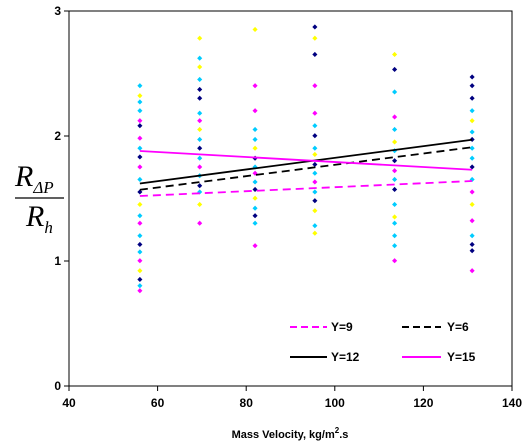 The height and width of the screenshot is (448, 528). What do you see at coordinates (512, 403) in the screenshot?
I see `x-tick-label: 140` at bounding box center [512, 403].